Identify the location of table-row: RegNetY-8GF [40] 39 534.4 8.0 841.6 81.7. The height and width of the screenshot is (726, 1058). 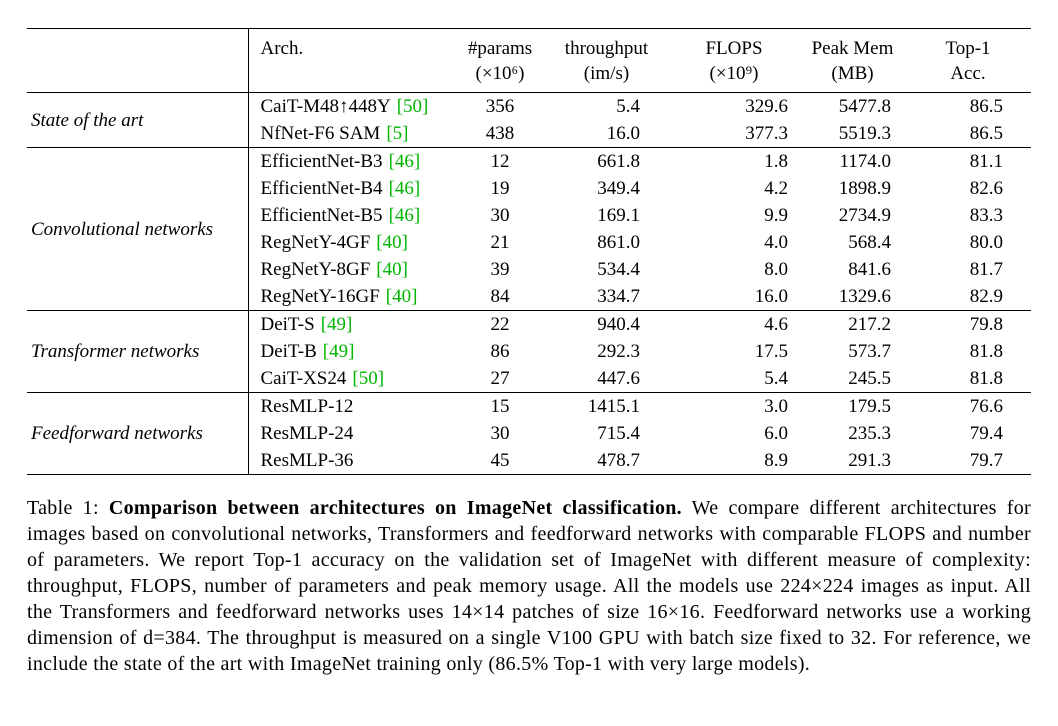
(529, 269).